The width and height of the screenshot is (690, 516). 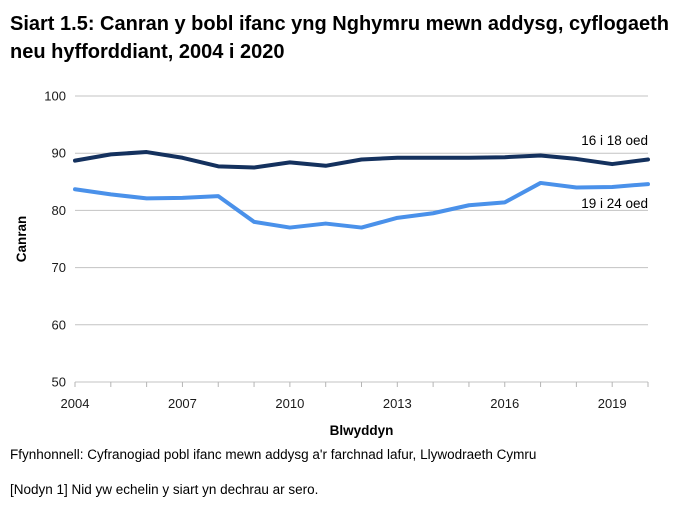 I want to click on x-tick-label: 2010, so click(x=289, y=403).